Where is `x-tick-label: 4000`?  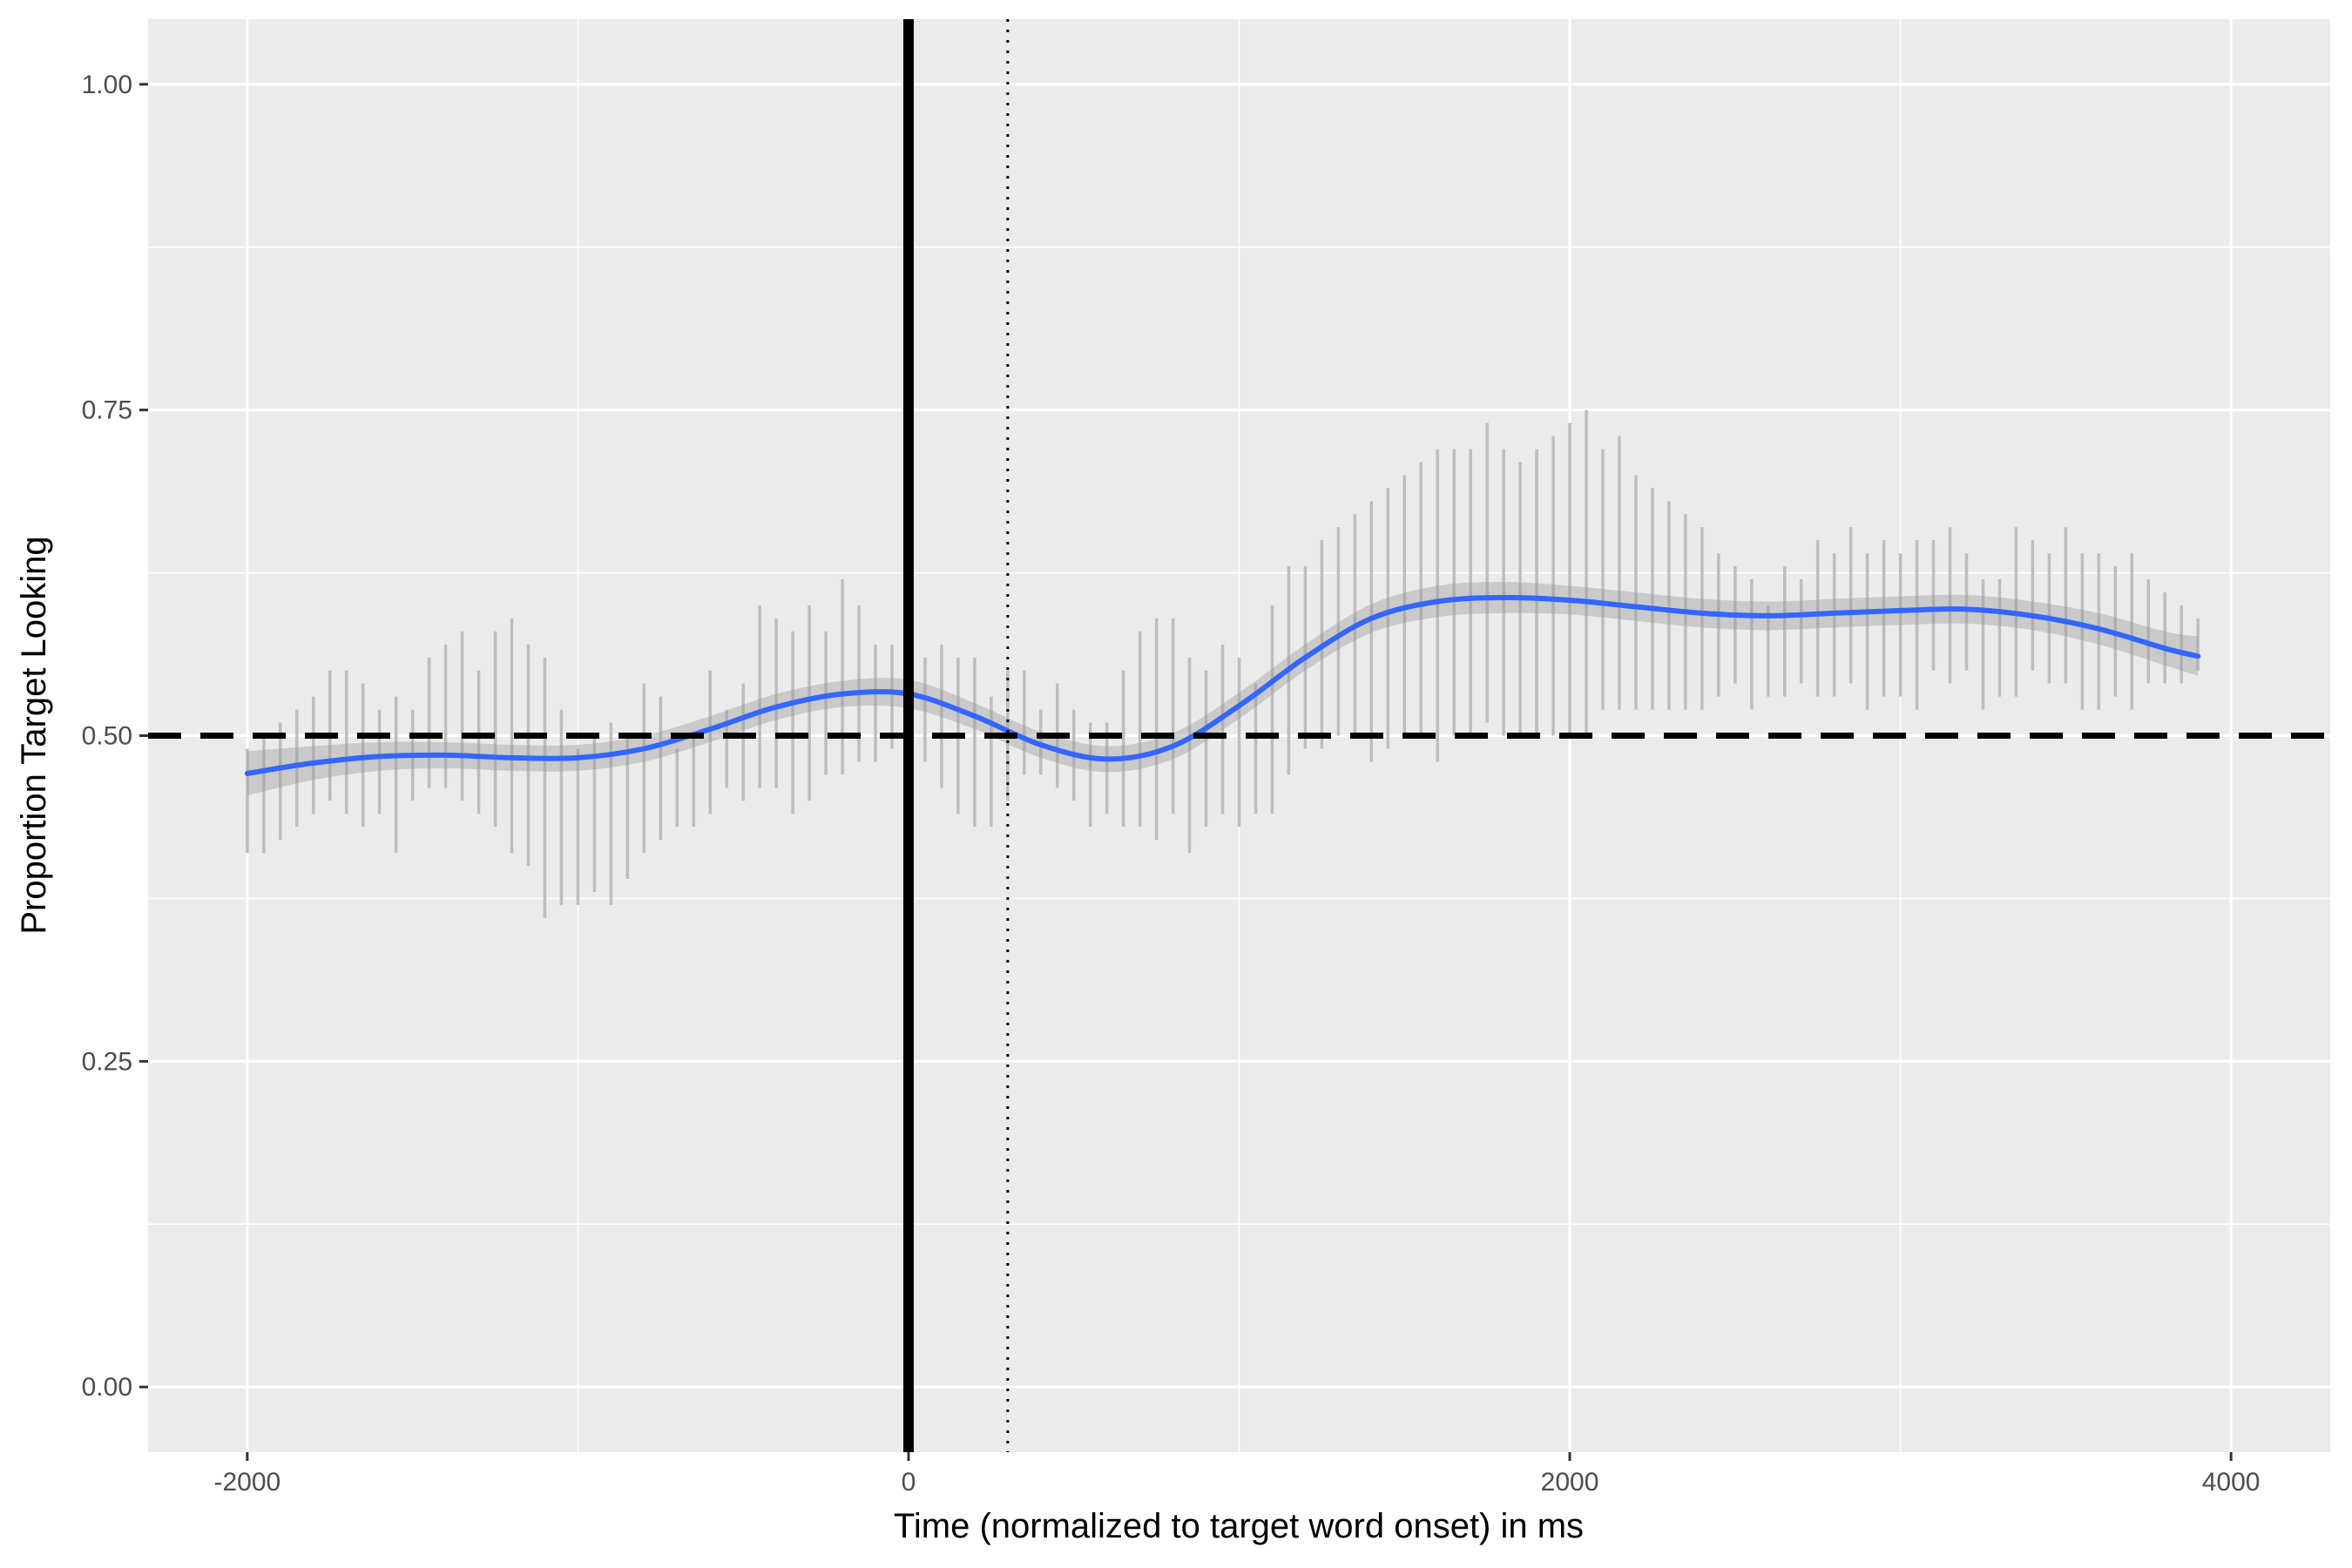
x-tick-label: 4000 is located at coordinates (2231, 1482).